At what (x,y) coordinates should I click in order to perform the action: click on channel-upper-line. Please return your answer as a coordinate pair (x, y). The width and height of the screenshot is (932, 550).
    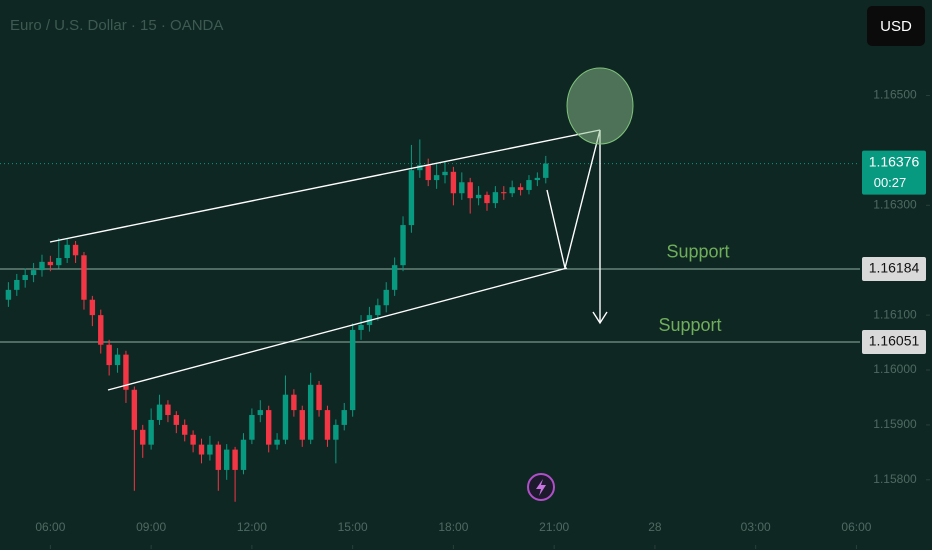
    Looking at the image, I should click on (325, 186).